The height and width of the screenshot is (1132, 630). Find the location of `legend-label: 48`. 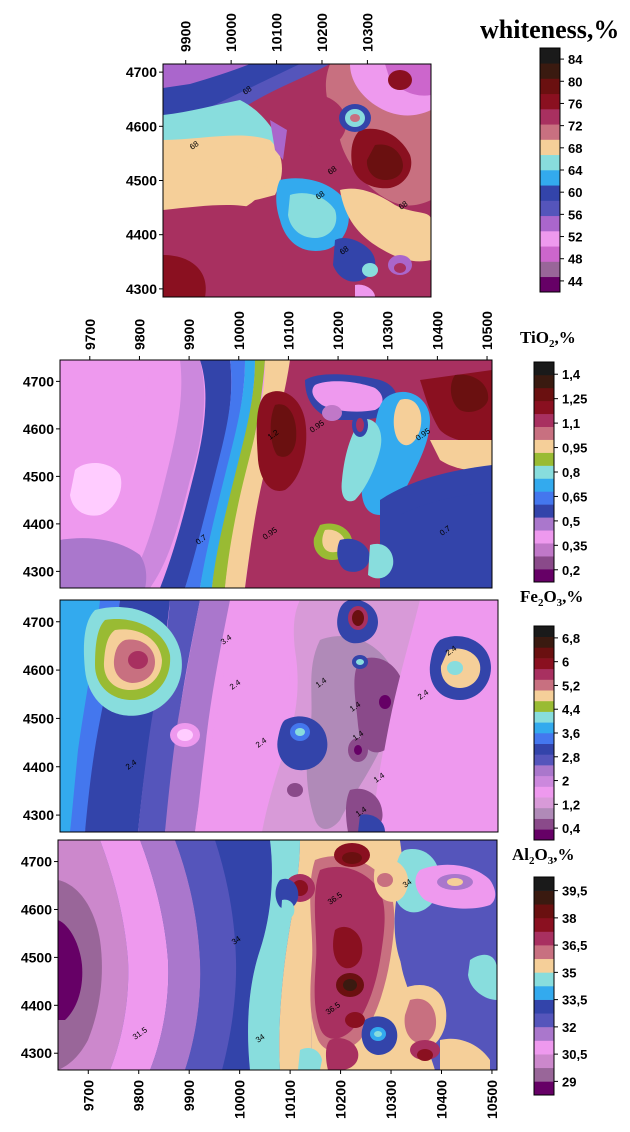

legend-label: 48 is located at coordinates (575, 259).